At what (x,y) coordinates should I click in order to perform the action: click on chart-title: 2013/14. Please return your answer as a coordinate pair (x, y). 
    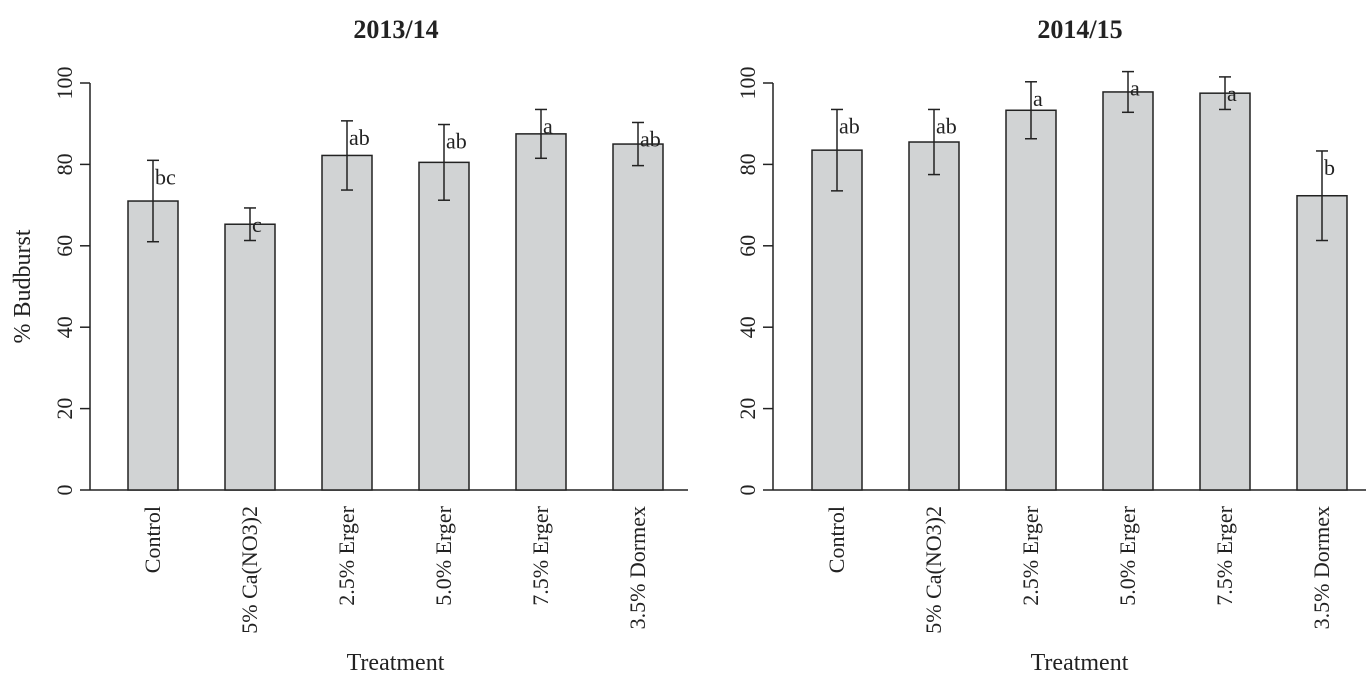
    Looking at the image, I should click on (395, 29).